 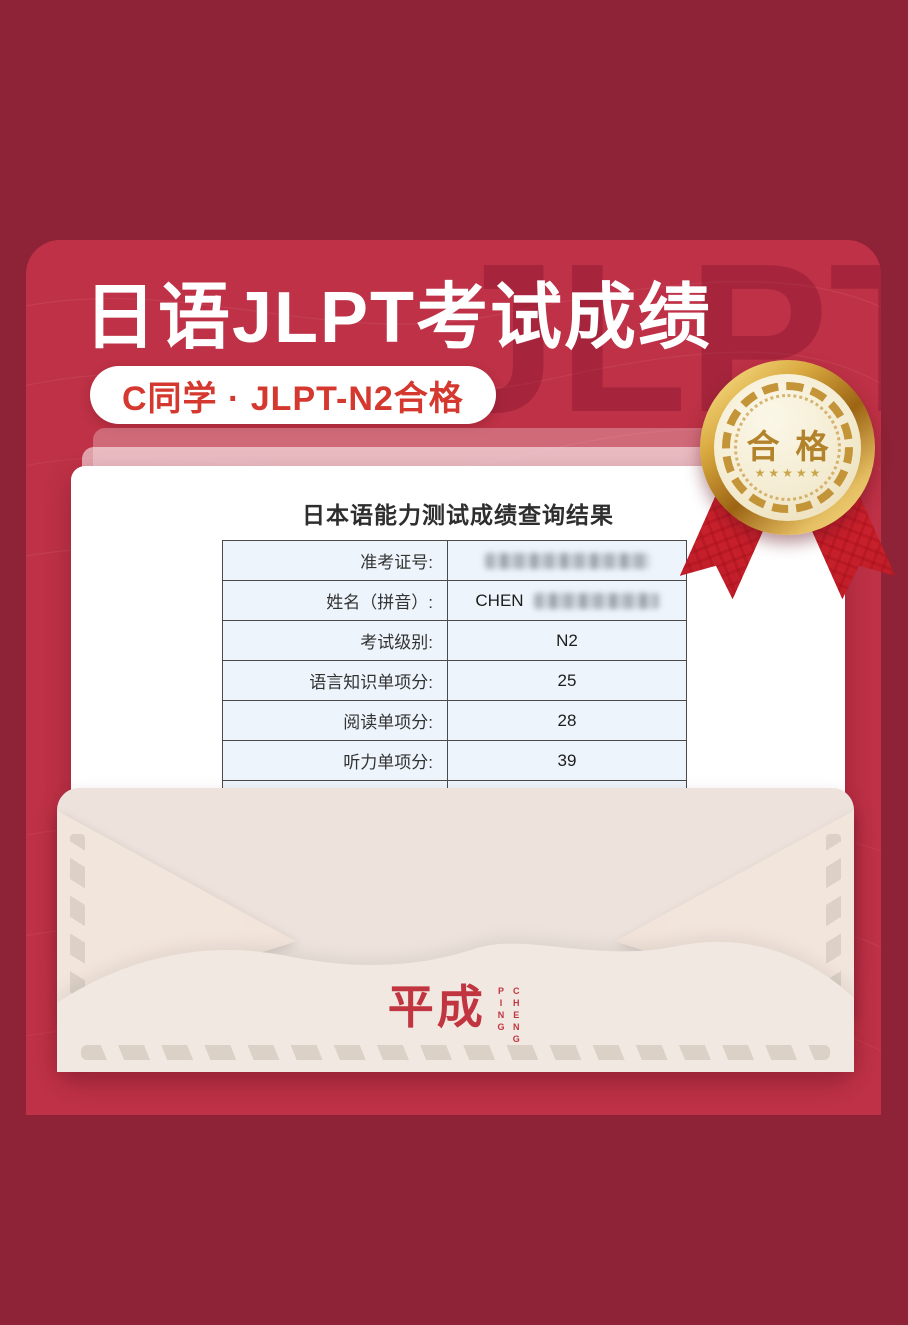 What do you see at coordinates (335, 640) in the screenshot?
I see `row-label: 考试级别:` at bounding box center [335, 640].